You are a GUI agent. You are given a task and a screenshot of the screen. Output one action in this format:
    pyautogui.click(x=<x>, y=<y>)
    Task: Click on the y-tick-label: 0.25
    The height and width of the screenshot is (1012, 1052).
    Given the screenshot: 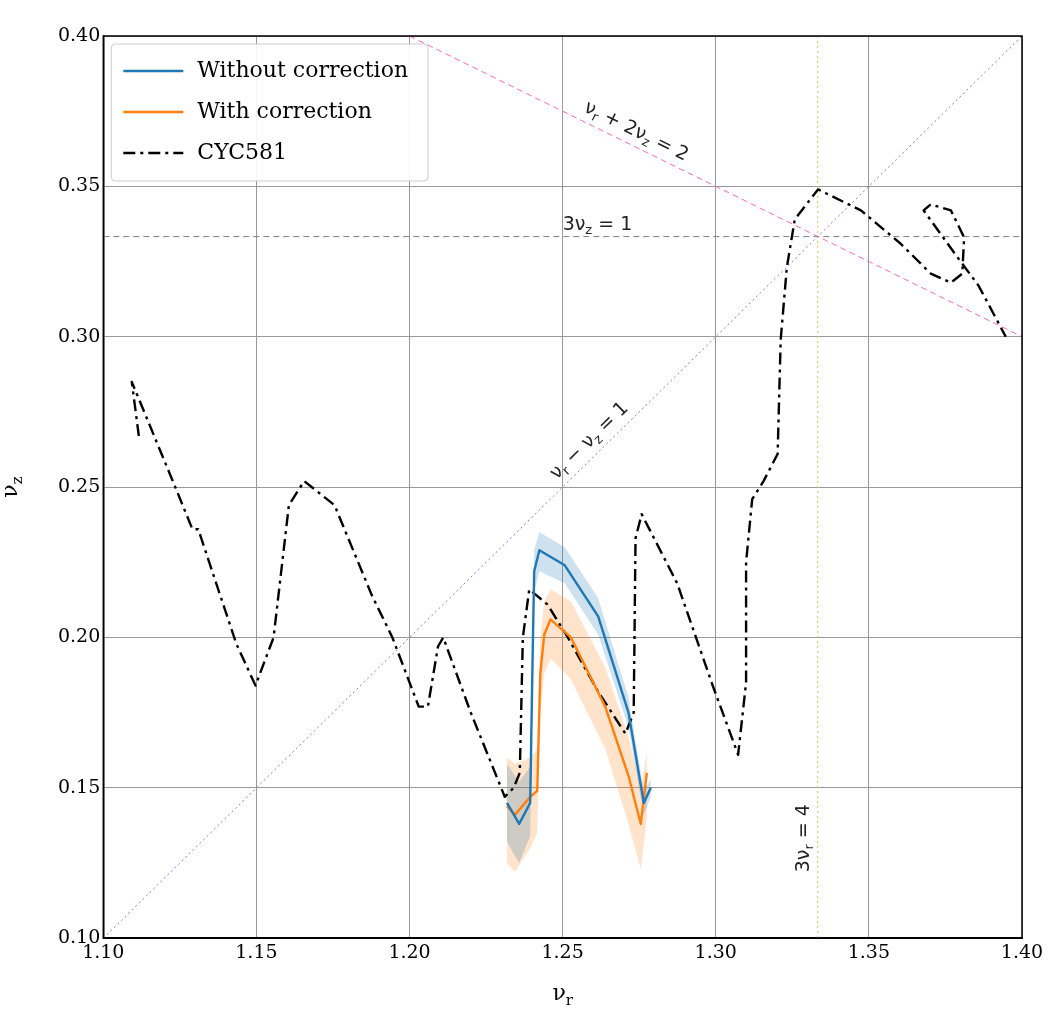 What is the action you would take?
    pyautogui.click(x=79, y=485)
    